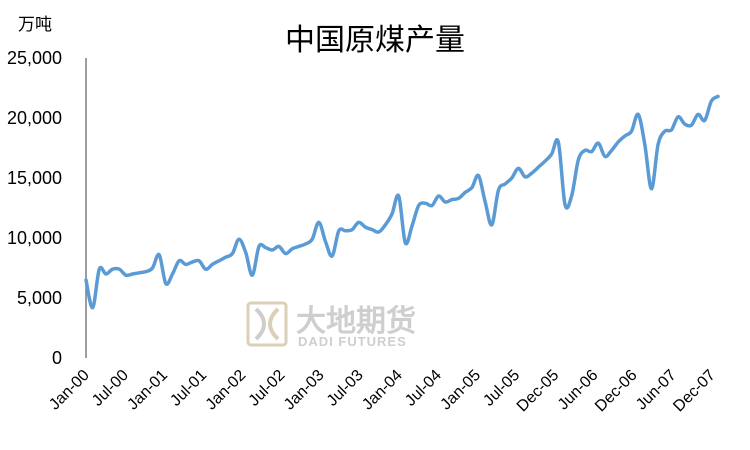 This screenshot has height=450, width=750. Describe the element at coordinates (34, 238) in the screenshot. I see `y-tick-label: 10,000` at that location.